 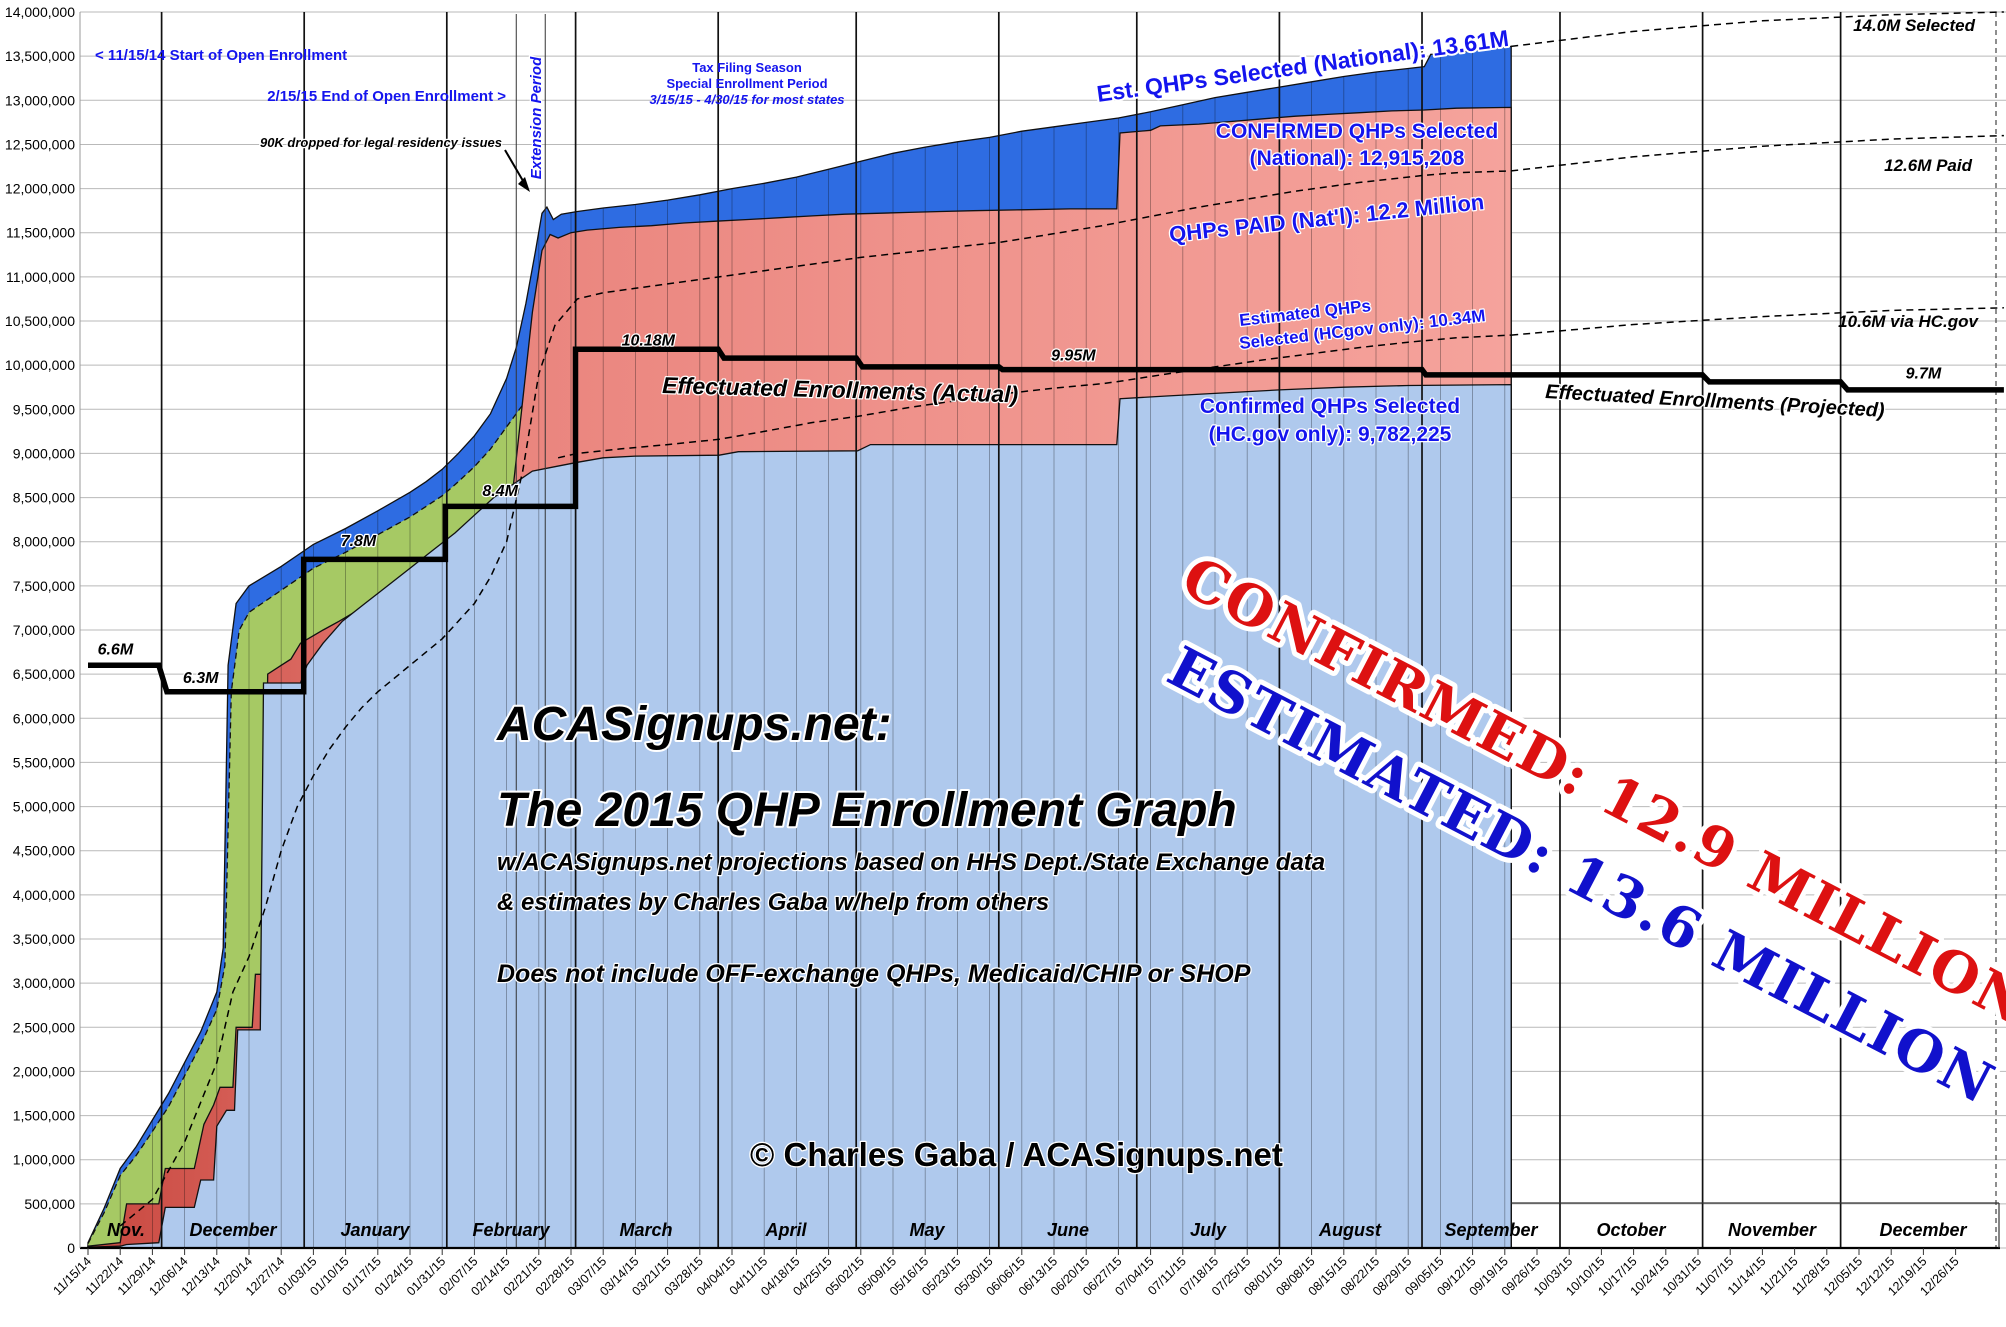 What do you see at coordinates (201, 678) in the screenshot?
I see `step-label-6_3M: 6.3M` at bounding box center [201, 678].